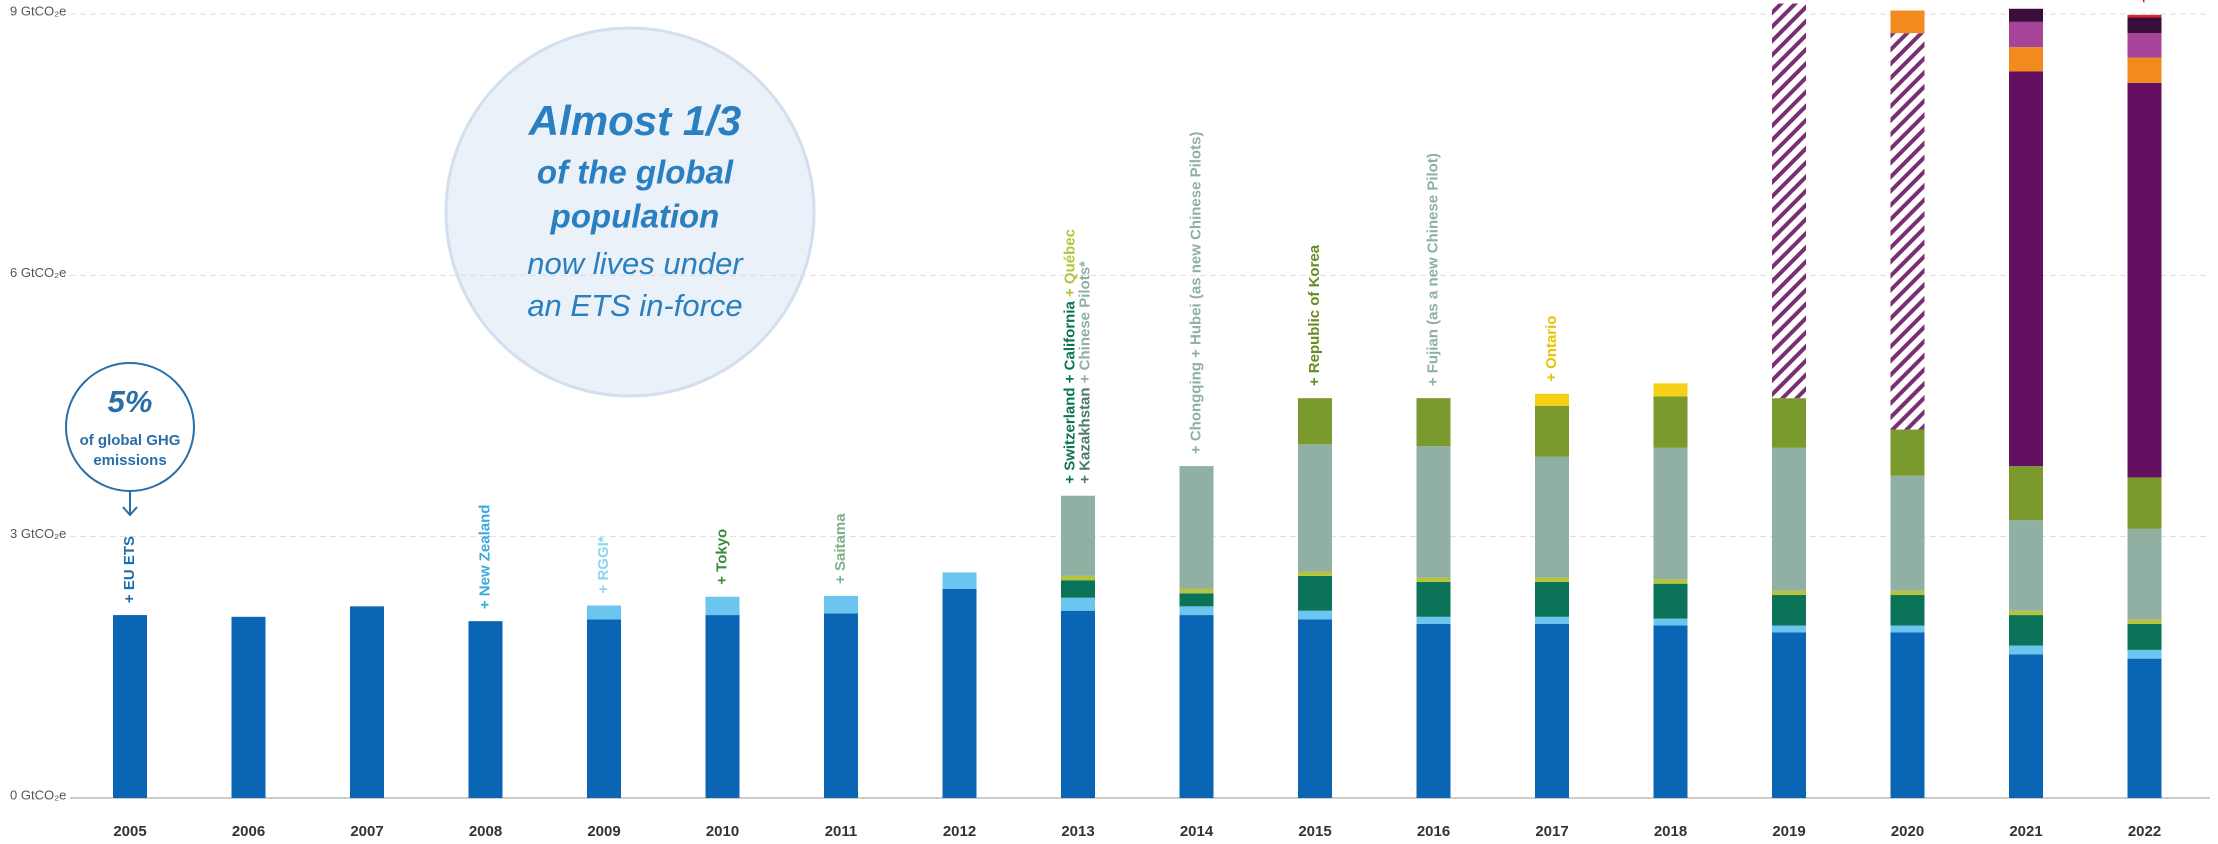 Image resolution: width=2218 pixels, height=844 pixels. I want to click on x-tick-label: 2018, so click(1670, 831).